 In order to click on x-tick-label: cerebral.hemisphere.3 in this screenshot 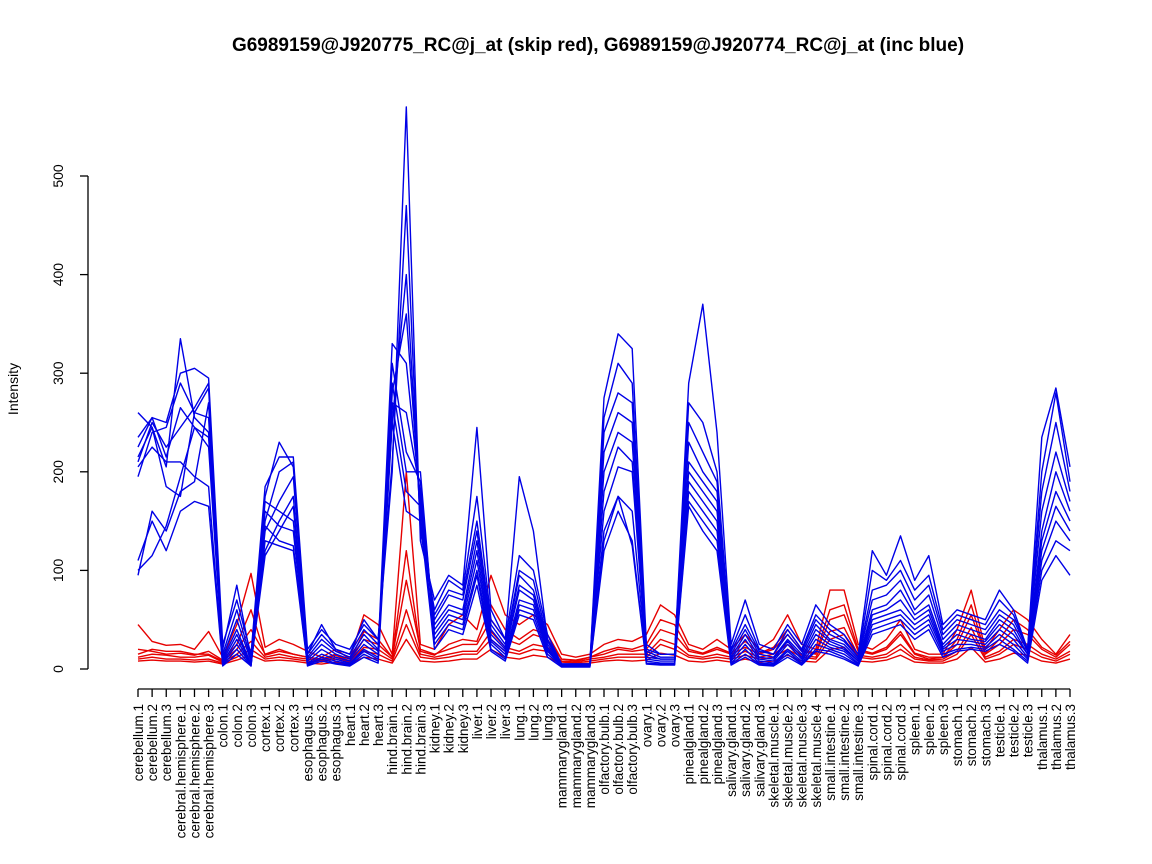, I will do `click(209, 771)`.